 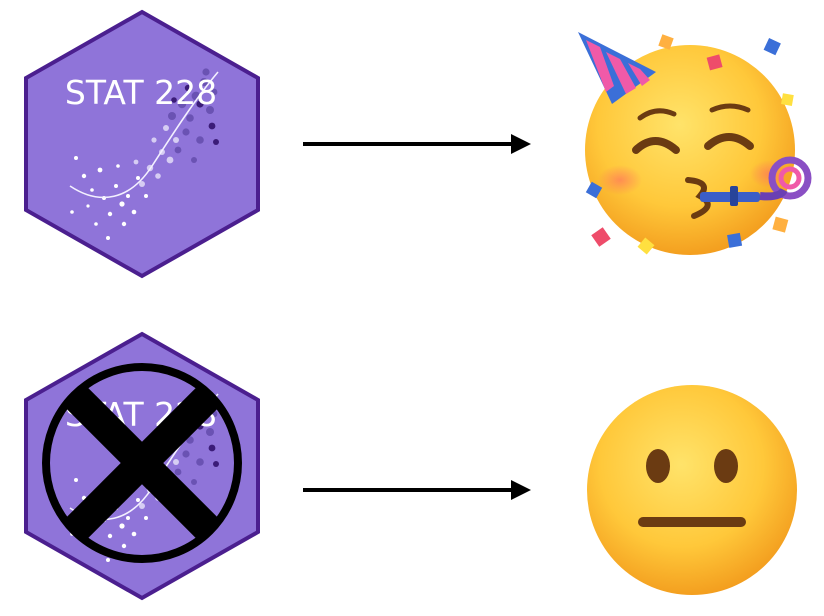 I want to click on neutral-face-icon, so click(x=692, y=490).